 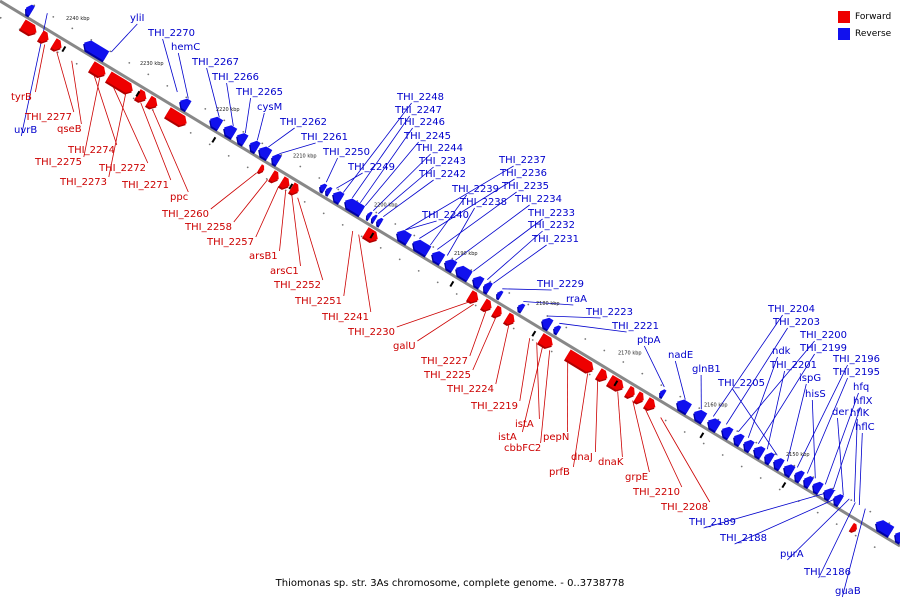 I want to click on forward-gene-label: dnaJ, so click(x=582, y=457).